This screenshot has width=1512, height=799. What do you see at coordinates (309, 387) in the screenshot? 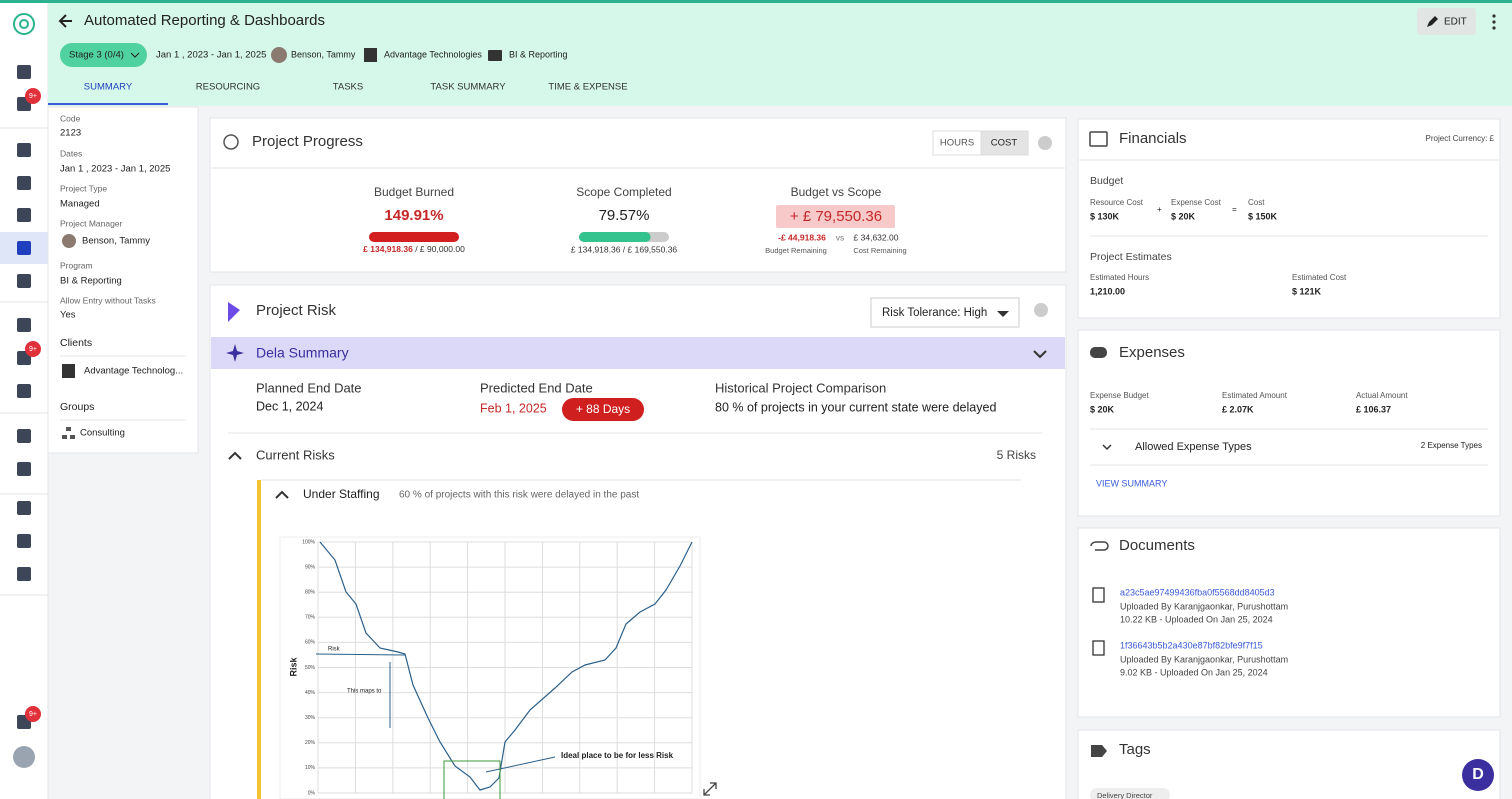
I see `planned-label: Planned End Date` at bounding box center [309, 387].